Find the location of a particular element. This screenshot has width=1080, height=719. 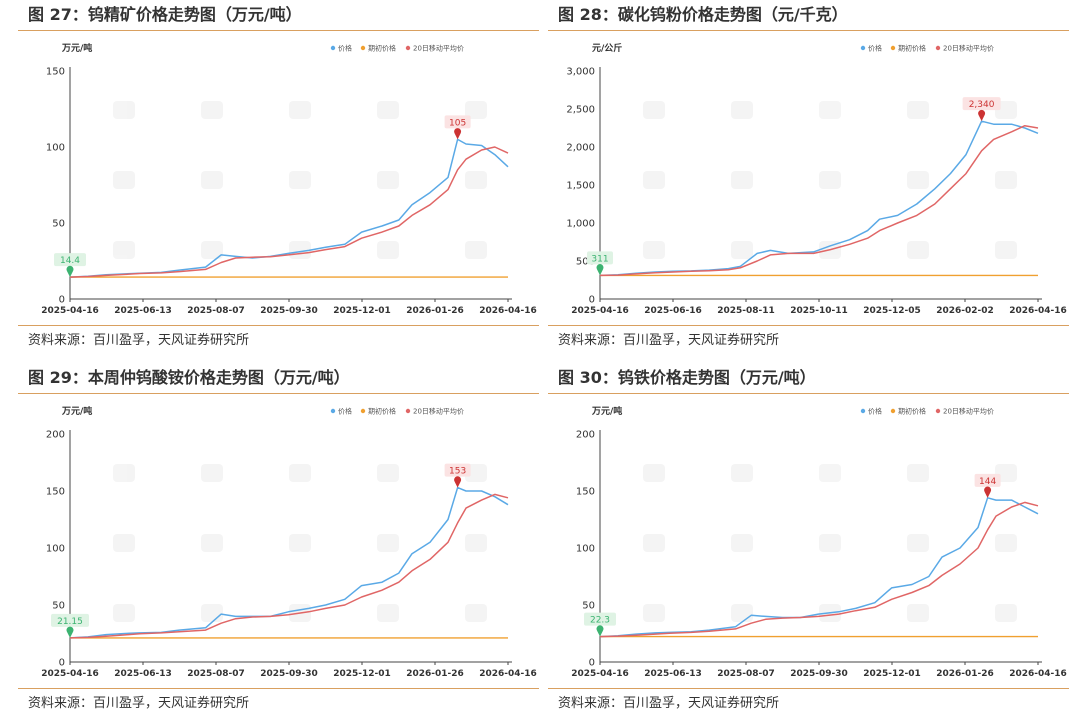

x-tick-label: 2025-06-16 is located at coordinates (673, 311).